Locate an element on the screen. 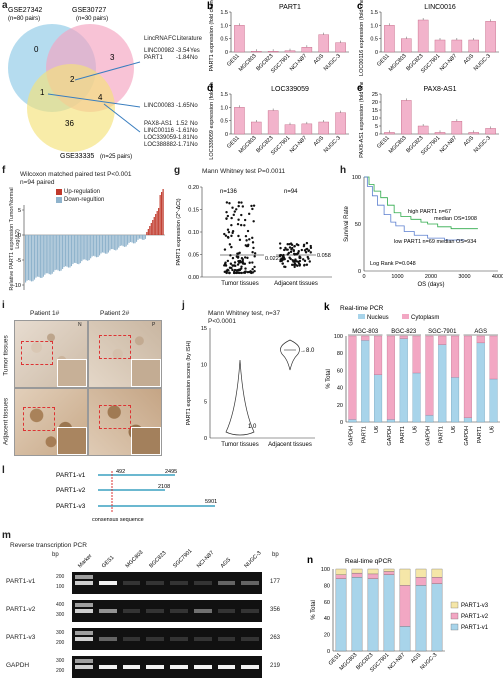 The image size is (503, 685). band-size: 177 is located at coordinates (275, 582).